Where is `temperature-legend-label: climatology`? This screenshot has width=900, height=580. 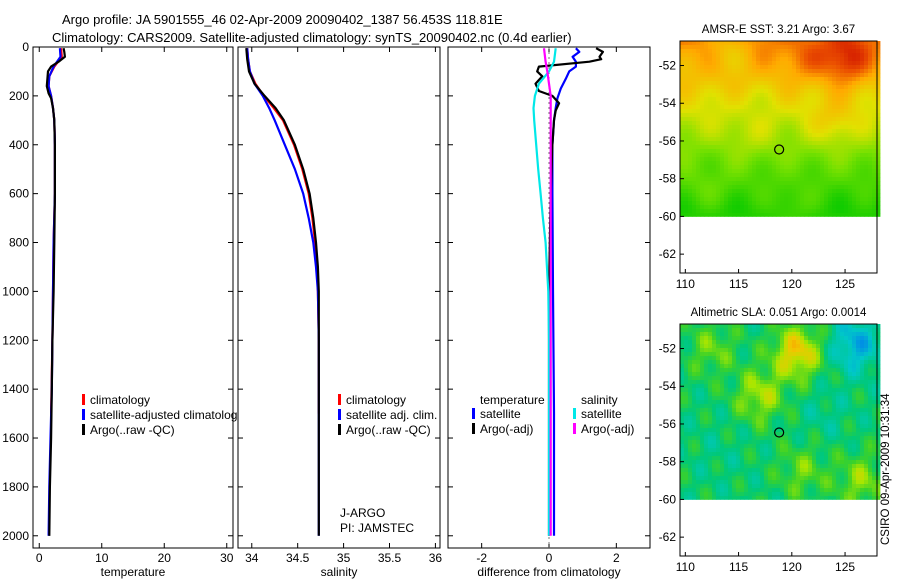
temperature-legend-label: climatology is located at coordinates (120, 400).